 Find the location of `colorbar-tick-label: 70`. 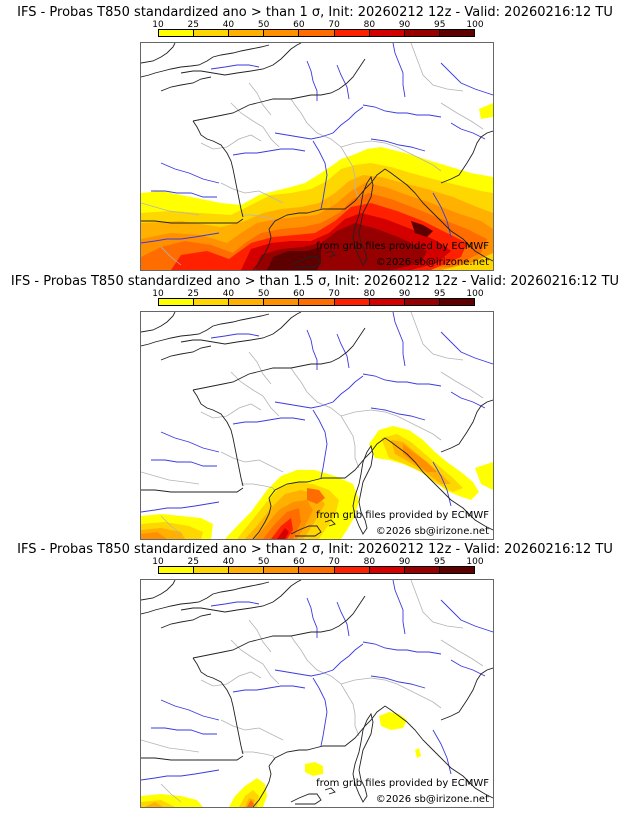

colorbar-tick-label: 70 is located at coordinates (334, 294).